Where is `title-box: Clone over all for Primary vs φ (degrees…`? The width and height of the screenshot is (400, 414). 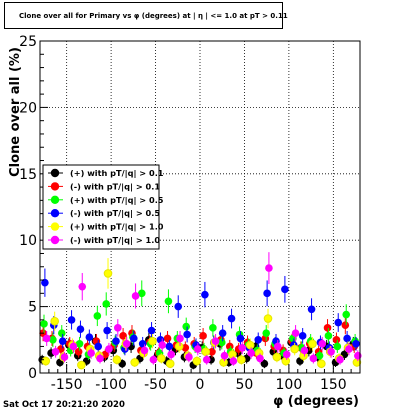
title-box: Clone over all for Primary vs φ (degrees… is located at coordinates (146, 15).